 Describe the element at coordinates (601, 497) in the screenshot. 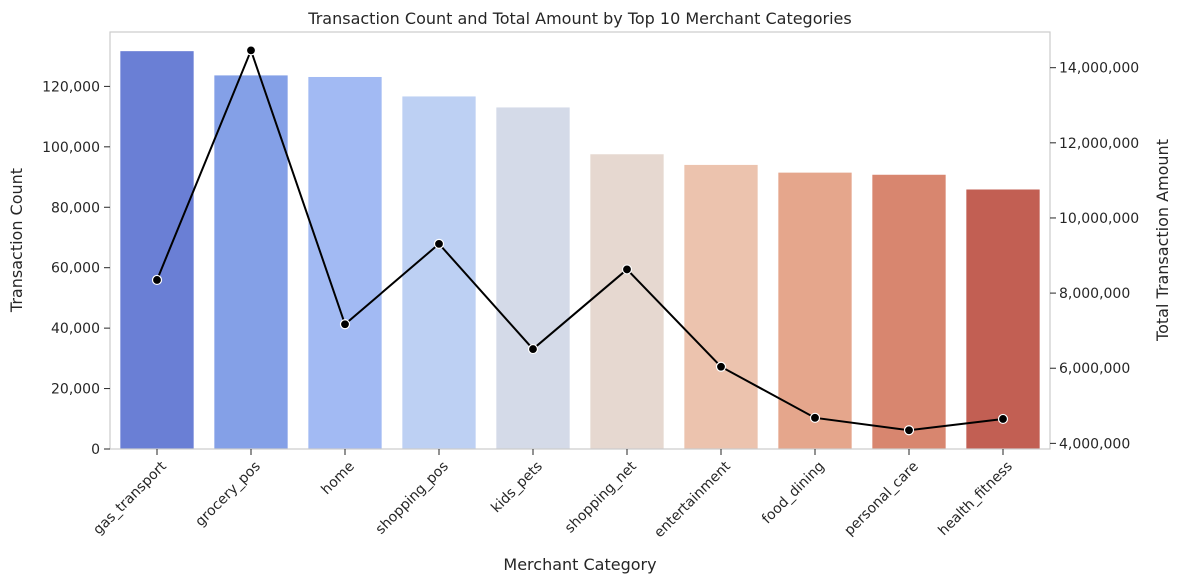

I see `x-tick-label-shopping_net: shopping_net` at that location.